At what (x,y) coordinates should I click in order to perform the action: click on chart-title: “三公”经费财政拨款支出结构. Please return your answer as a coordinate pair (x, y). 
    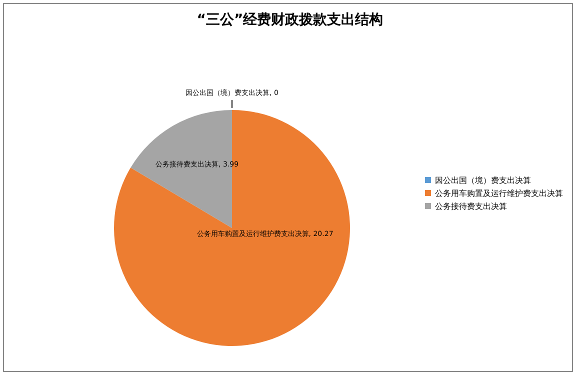
    Looking at the image, I should click on (290, 20).